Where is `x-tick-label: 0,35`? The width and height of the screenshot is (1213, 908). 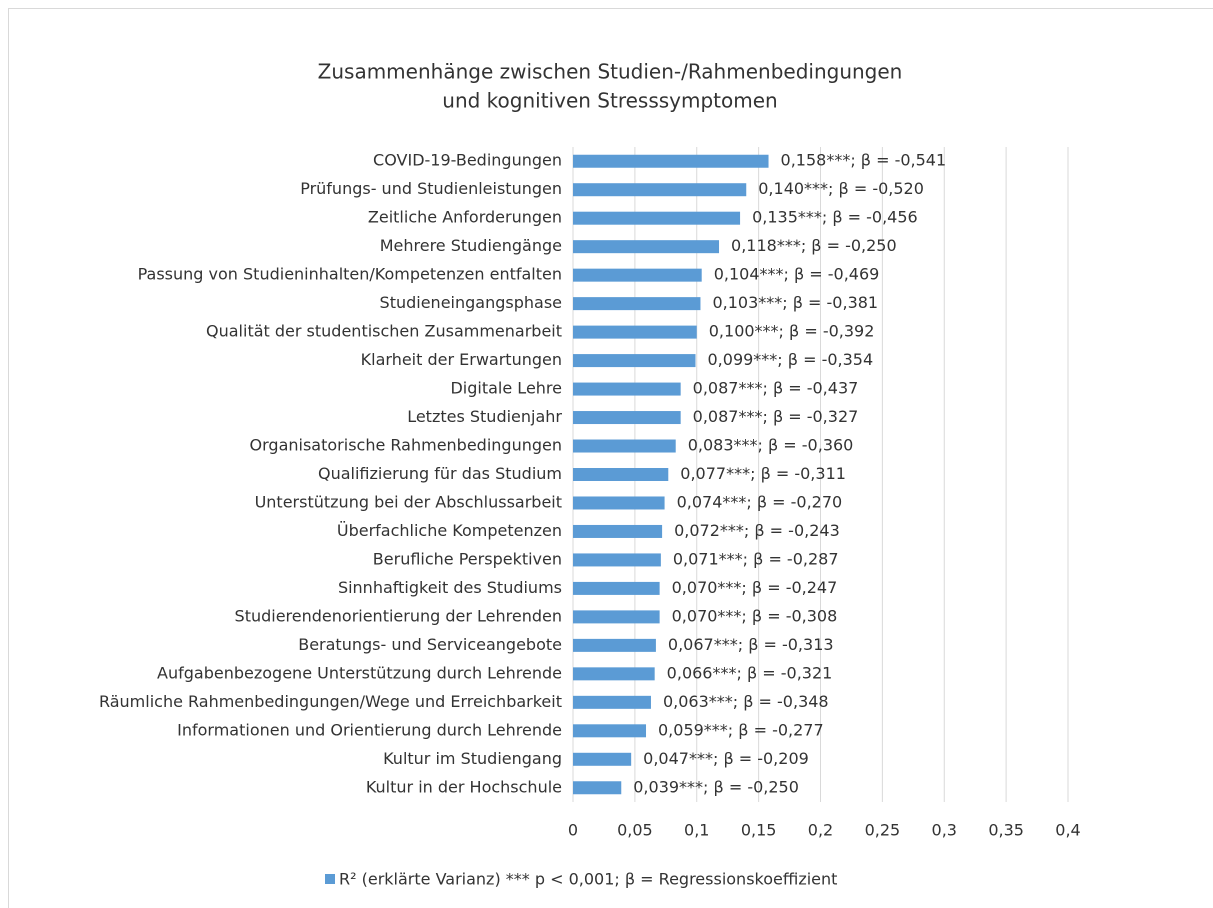
x-tick-label: 0,35 is located at coordinates (1006, 830).